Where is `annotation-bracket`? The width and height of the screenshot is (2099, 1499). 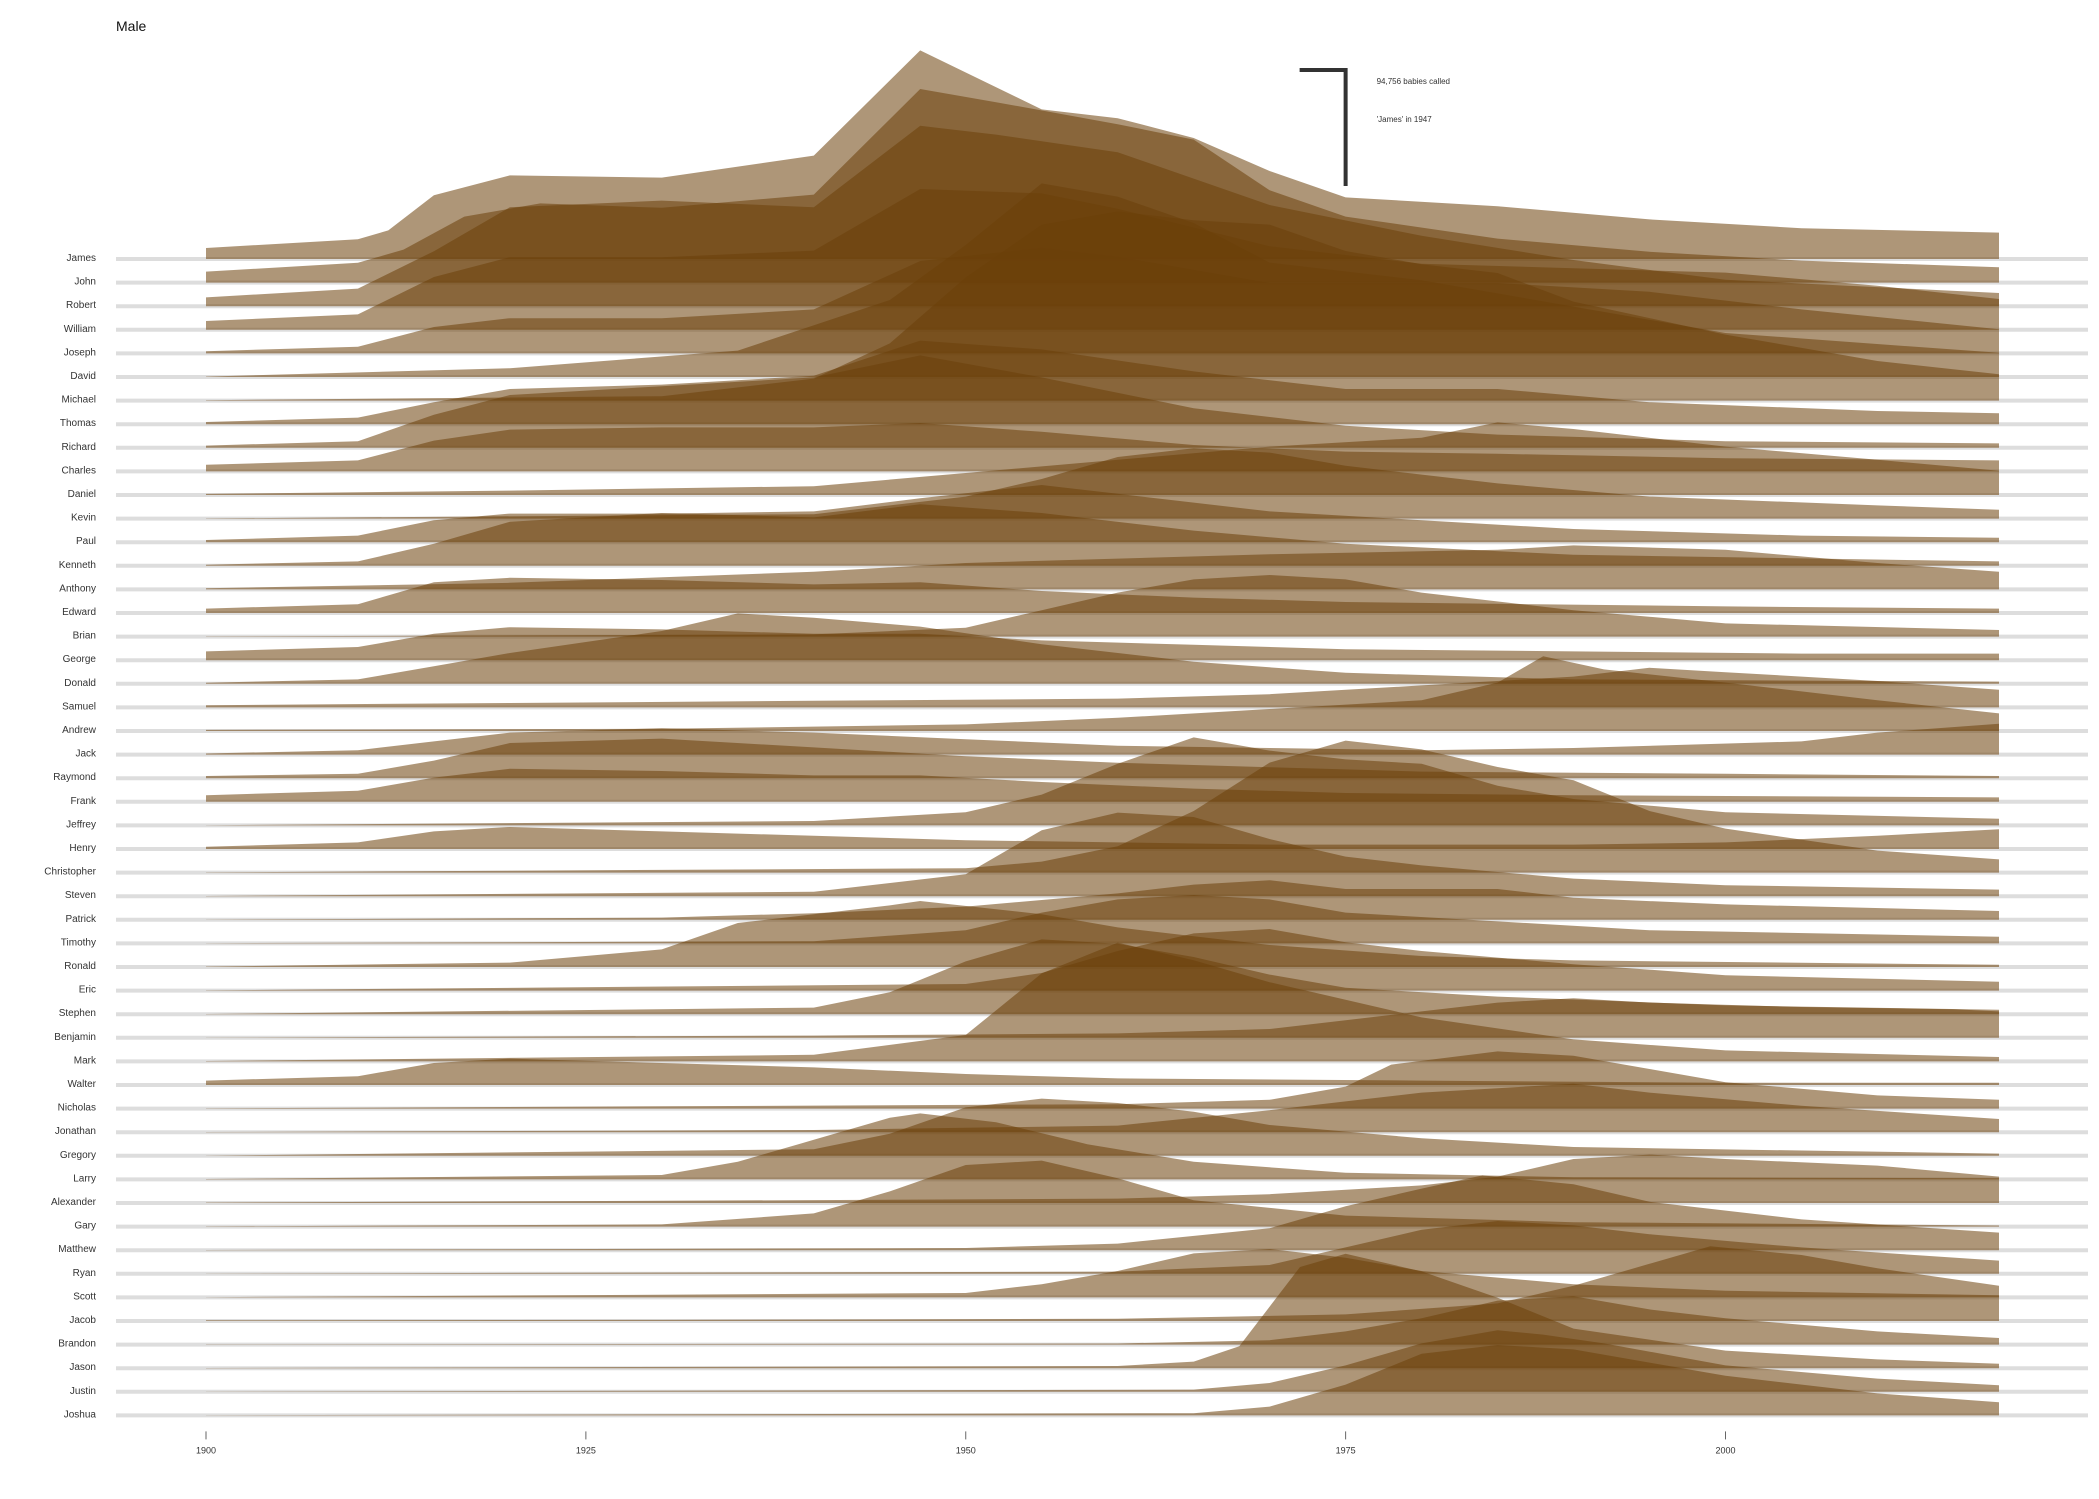
annotation-bracket is located at coordinates (1323, 127).